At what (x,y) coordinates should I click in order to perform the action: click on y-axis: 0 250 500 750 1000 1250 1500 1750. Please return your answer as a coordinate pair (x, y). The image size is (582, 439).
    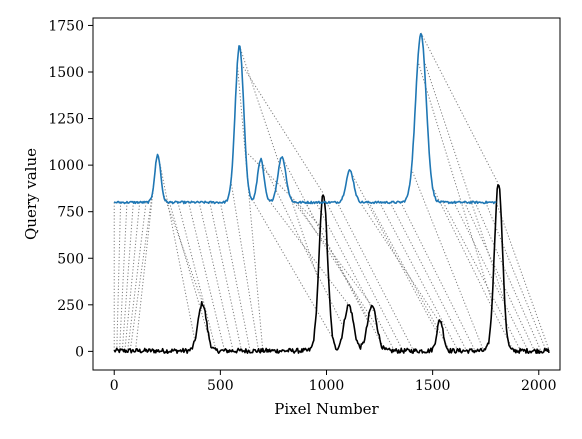
    Looking at the image, I should click on (70, 189).